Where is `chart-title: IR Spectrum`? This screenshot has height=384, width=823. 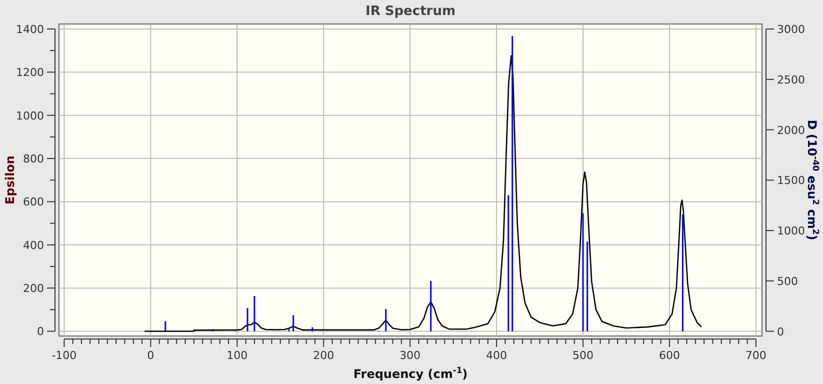
chart-title: IR Spectrum is located at coordinates (411, 11).